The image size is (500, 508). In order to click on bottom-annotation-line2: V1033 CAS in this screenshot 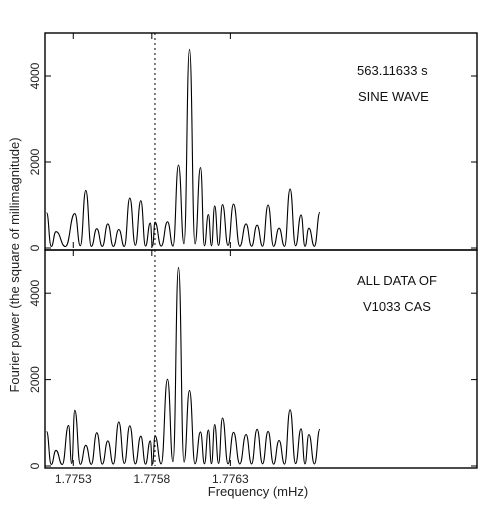, I will do `click(397, 306)`.